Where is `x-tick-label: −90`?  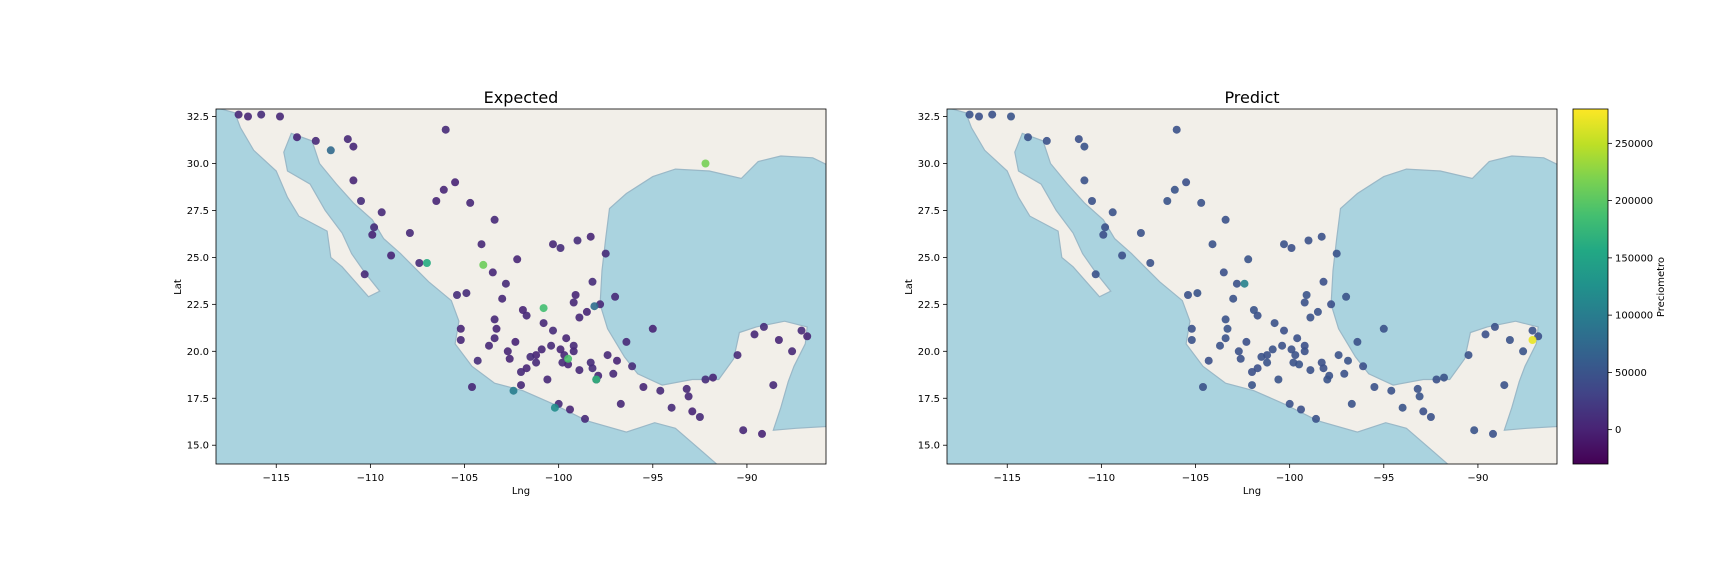
x-tick-label: −90 is located at coordinates (746, 478).